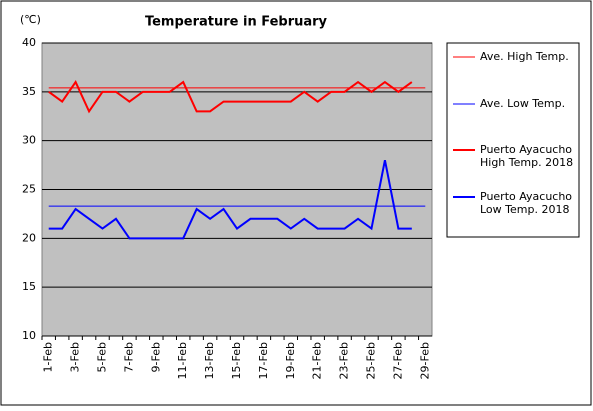  I want to click on legend-entry: Puerto Ayacucho High Temp. 2018, so click(527, 156).